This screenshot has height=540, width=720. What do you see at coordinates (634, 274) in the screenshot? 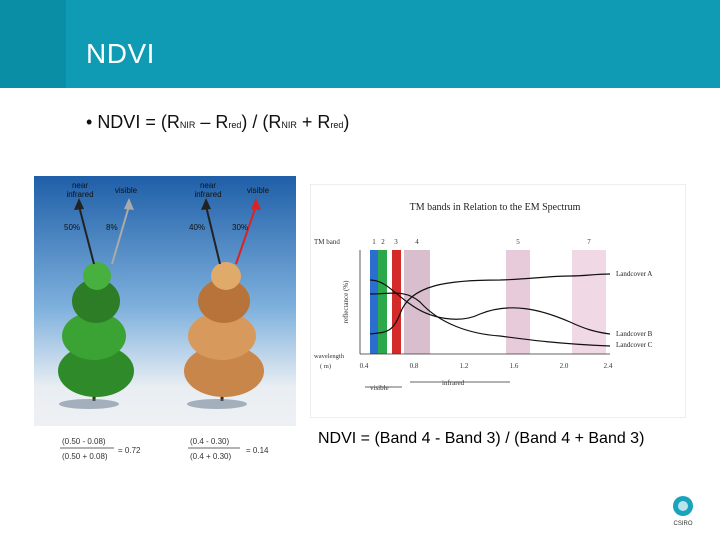
I see `legend-landcover-a: Landcover A` at bounding box center [634, 274].